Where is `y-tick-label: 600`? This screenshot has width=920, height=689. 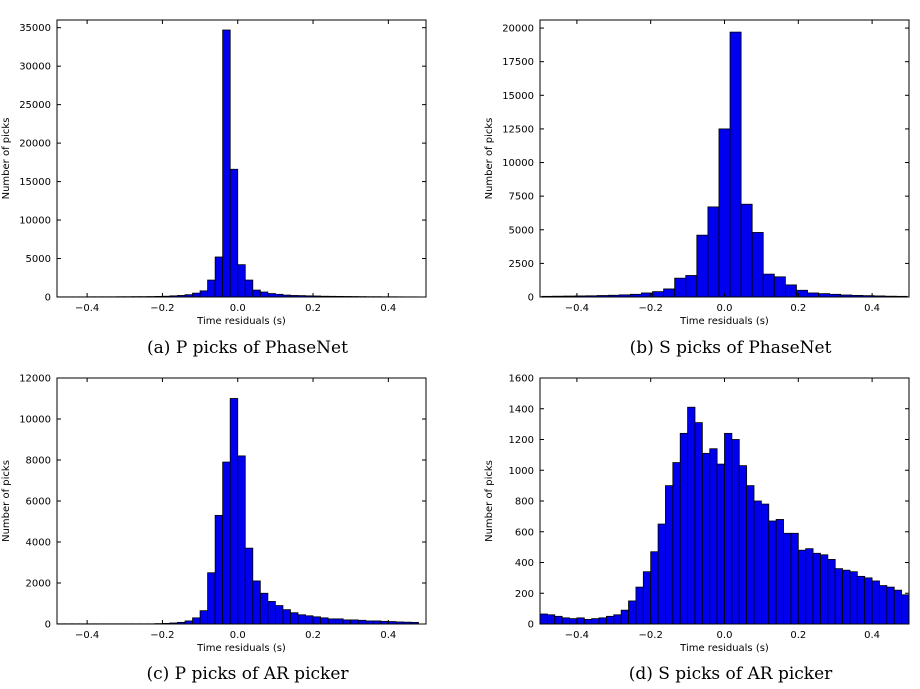
y-tick-label: 600 is located at coordinates (524, 532).